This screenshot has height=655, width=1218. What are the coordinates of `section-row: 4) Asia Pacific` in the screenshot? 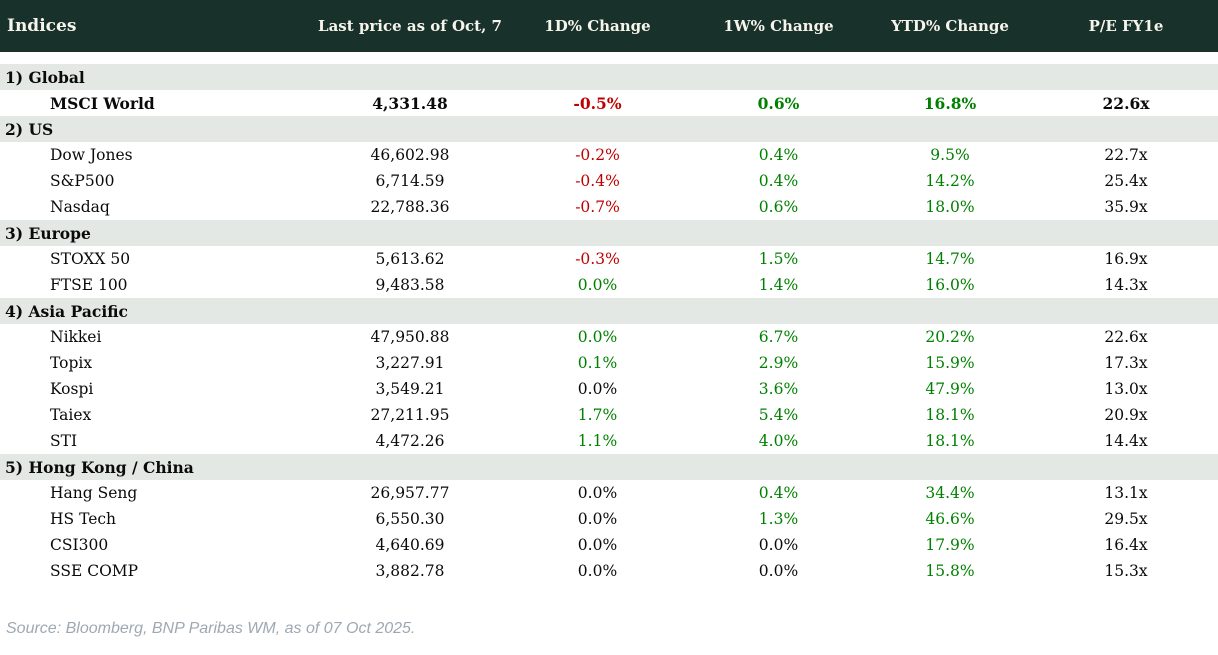 It's located at (609, 311).